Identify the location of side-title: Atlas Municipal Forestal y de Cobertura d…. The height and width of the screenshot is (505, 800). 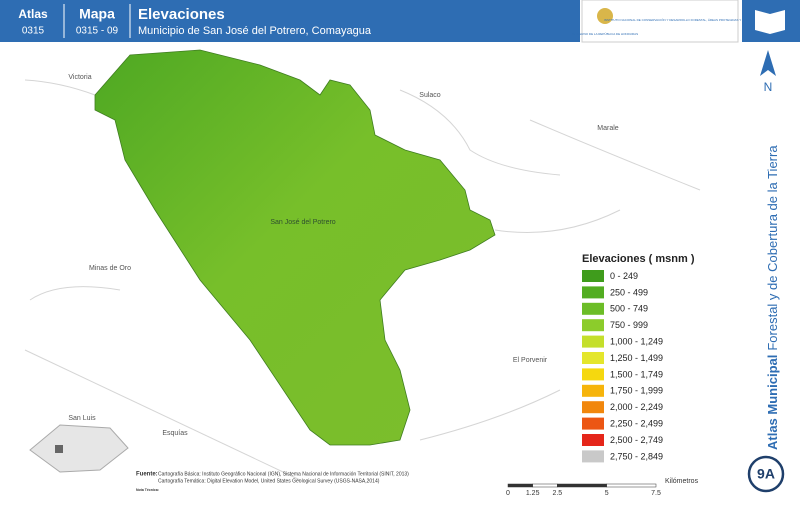
(772, 297).